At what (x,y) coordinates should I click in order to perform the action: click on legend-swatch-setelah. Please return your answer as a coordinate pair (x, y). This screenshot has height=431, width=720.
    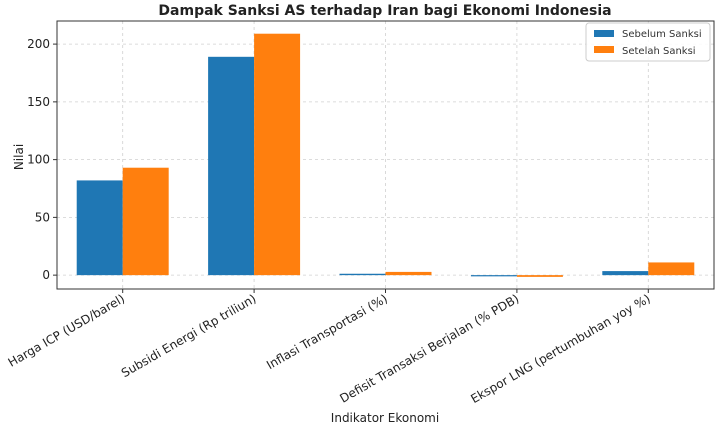
    Looking at the image, I should click on (604, 49).